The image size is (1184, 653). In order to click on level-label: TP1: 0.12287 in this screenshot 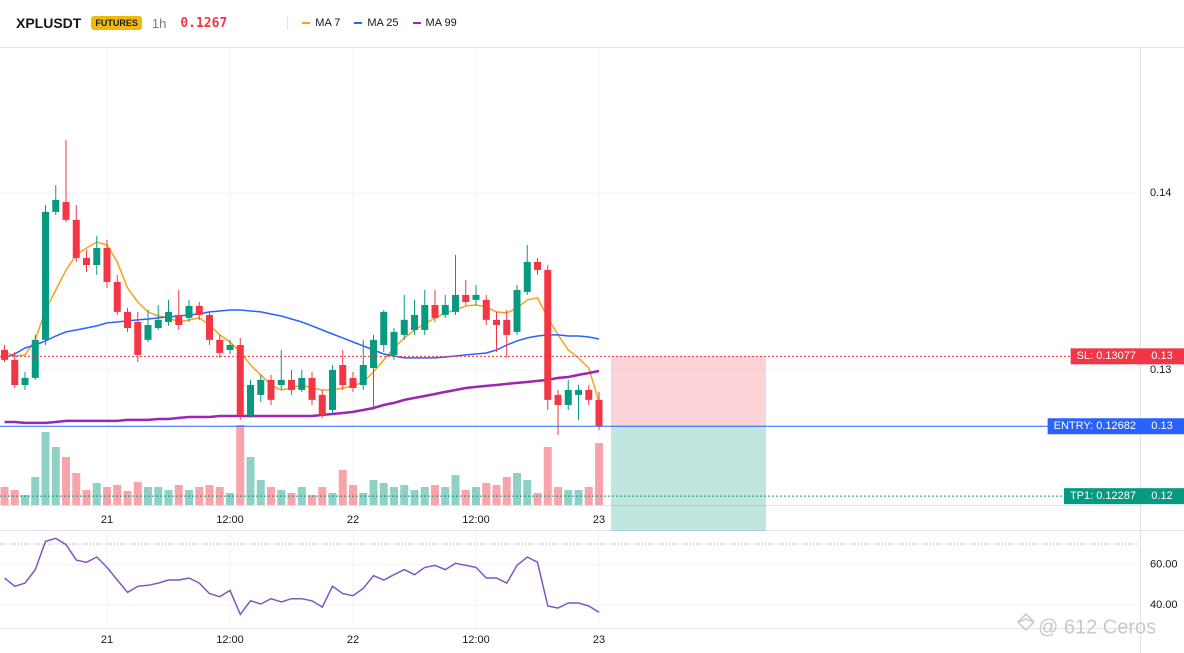, I will do `click(1103, 496)`.